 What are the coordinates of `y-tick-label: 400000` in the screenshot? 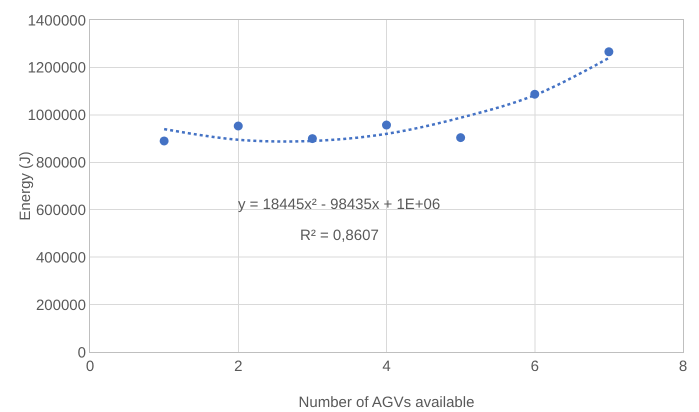 It's located at (61, 257).